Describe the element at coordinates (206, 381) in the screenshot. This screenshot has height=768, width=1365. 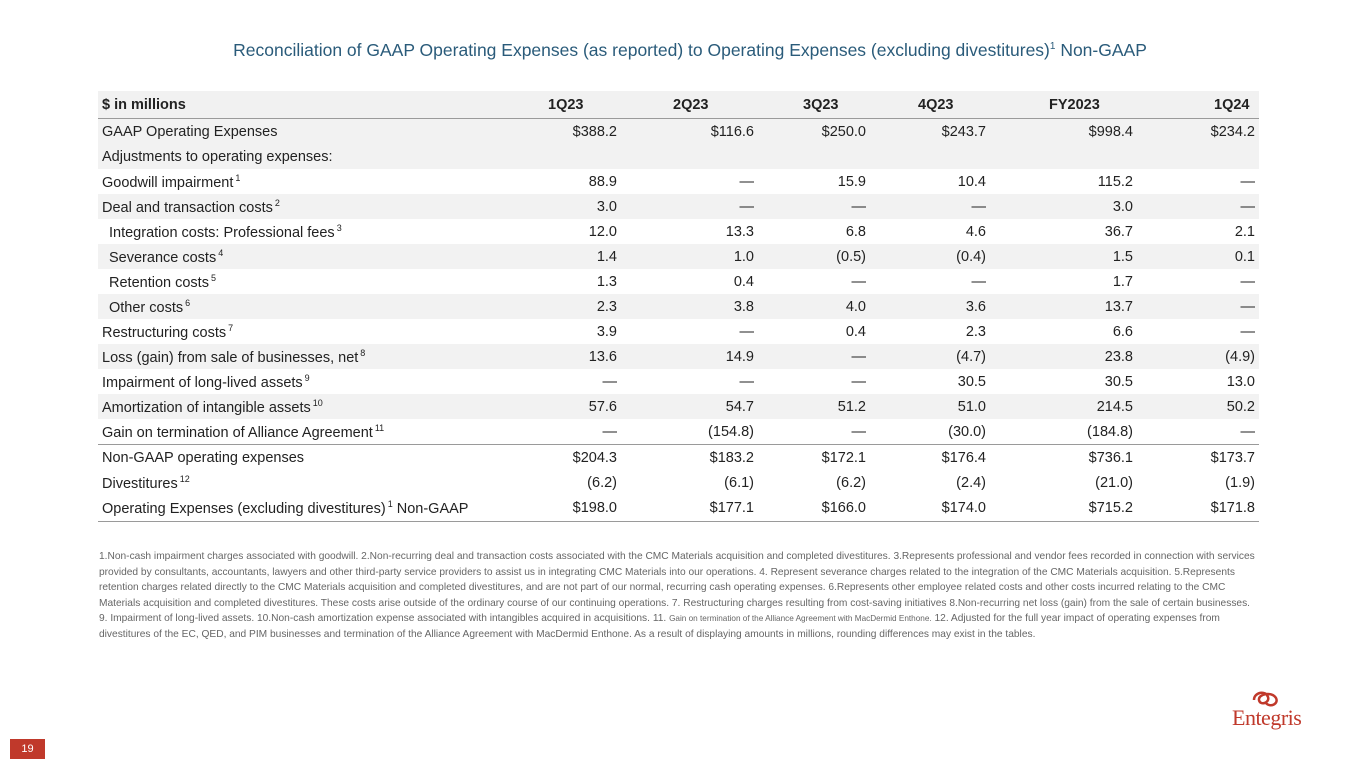
I see `row-label: Impairment of long-lived assets 9` at that location.